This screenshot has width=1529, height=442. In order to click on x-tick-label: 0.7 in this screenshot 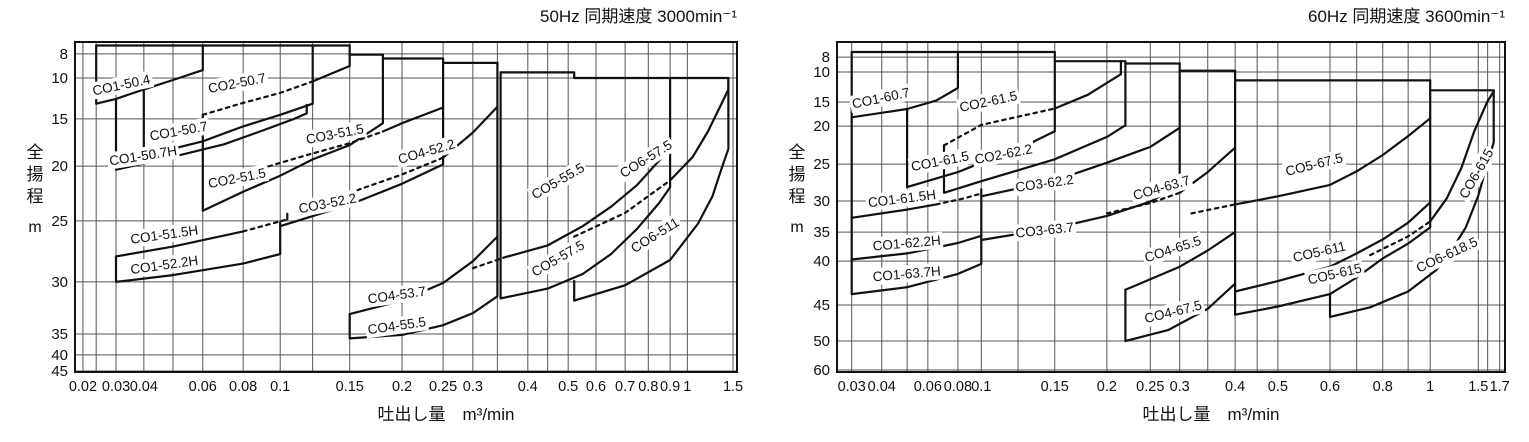, I will do `click(625, 387)`.